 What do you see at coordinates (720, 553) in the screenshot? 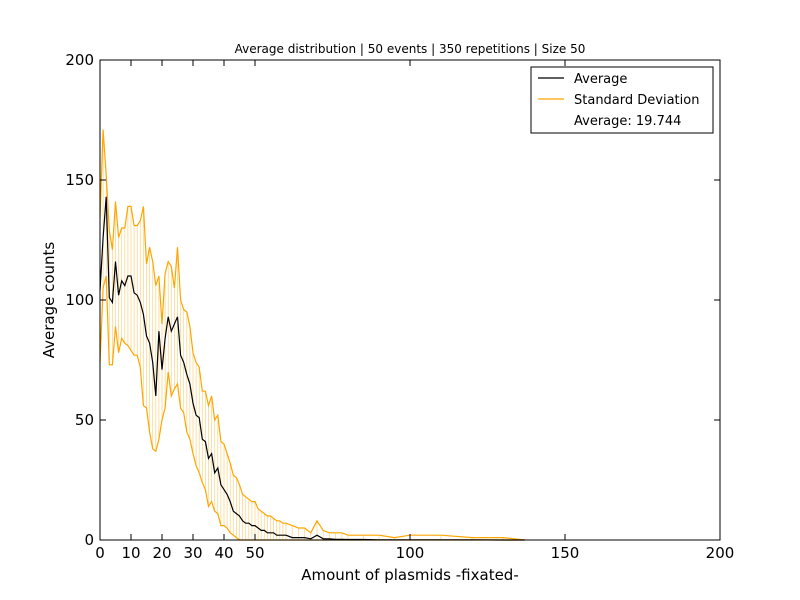
I see `x-tick-label: 200` at bounding box center [720, 553].